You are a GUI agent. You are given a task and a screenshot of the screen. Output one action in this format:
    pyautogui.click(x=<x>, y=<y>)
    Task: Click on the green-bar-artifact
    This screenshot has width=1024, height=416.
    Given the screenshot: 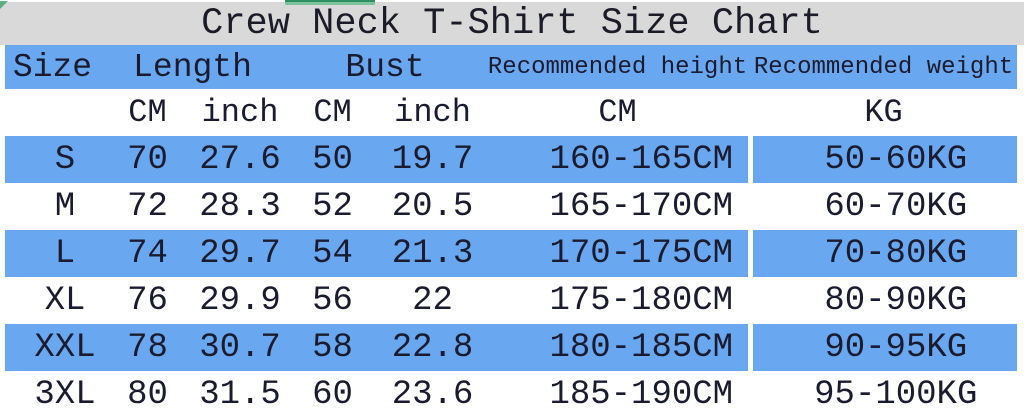 What is the action you would take?
    pyautogui.click(x=330, y=2)
    